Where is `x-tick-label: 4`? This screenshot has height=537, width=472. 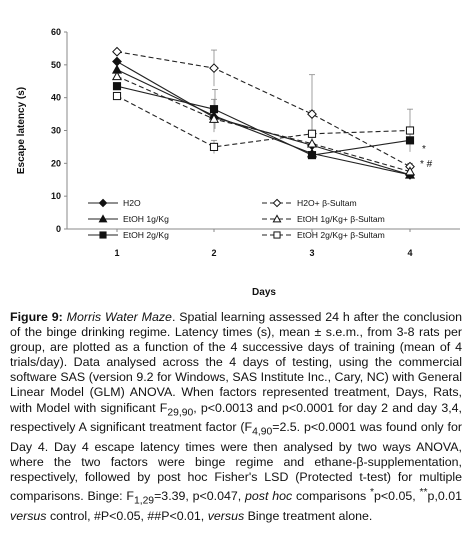 x-tick-label: 4 is located at coordinates (409, 253).